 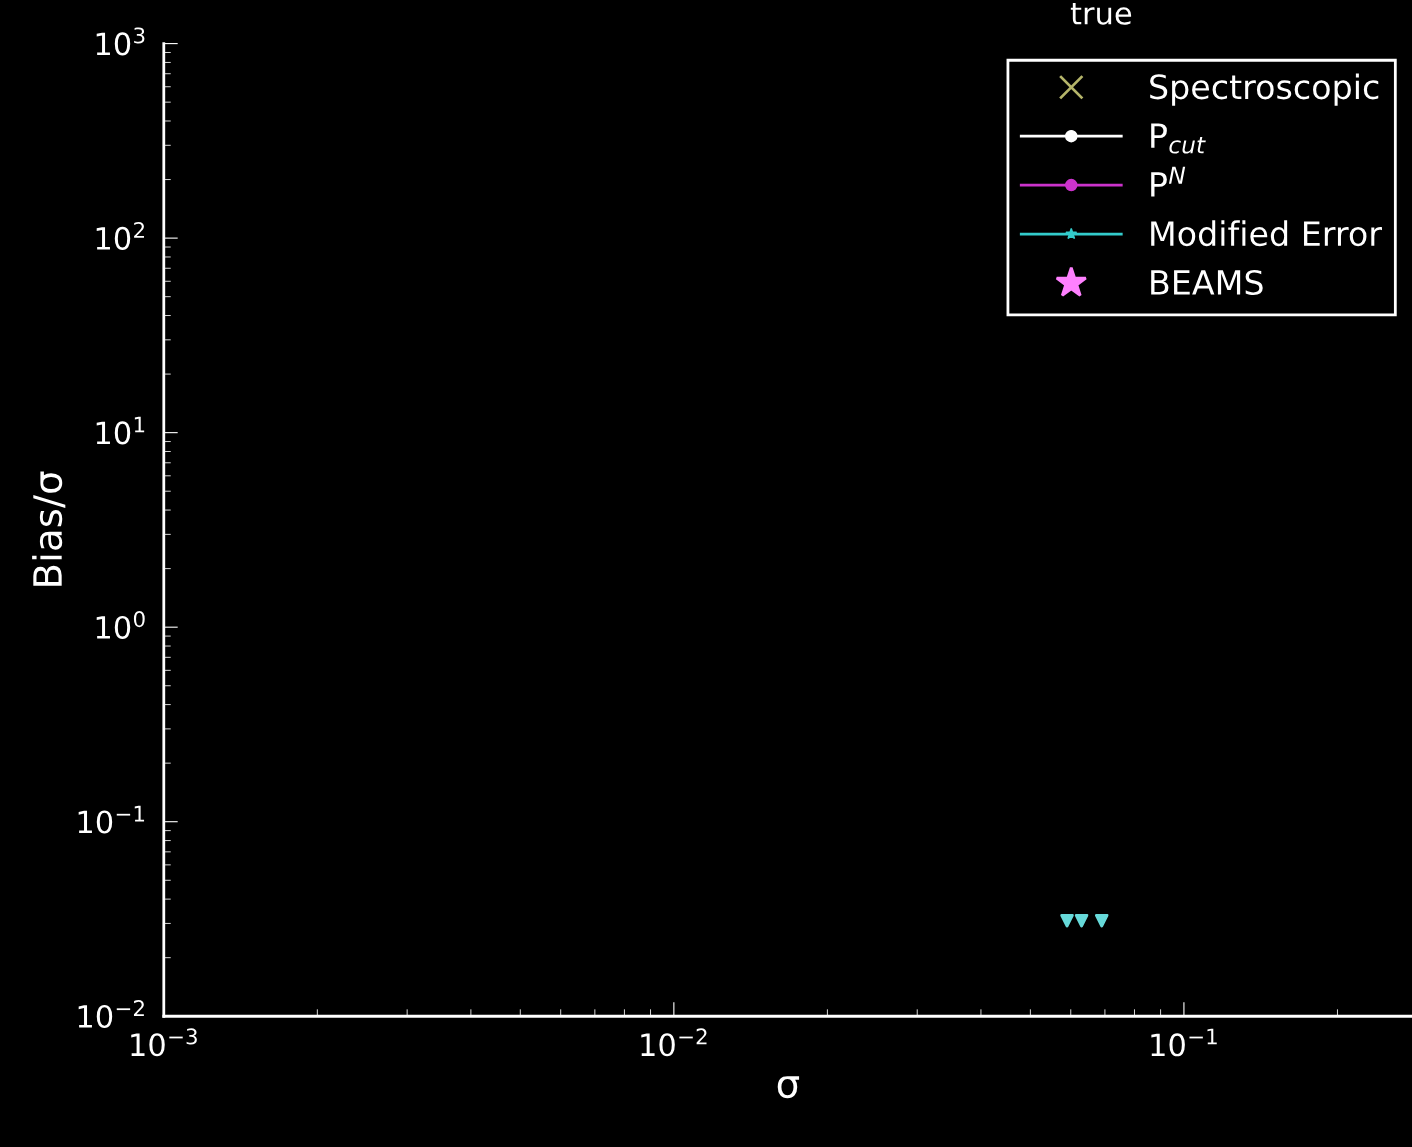 I want to click on x-tick-label: 10$^{−1}$, so click(x=1184, y=1042).